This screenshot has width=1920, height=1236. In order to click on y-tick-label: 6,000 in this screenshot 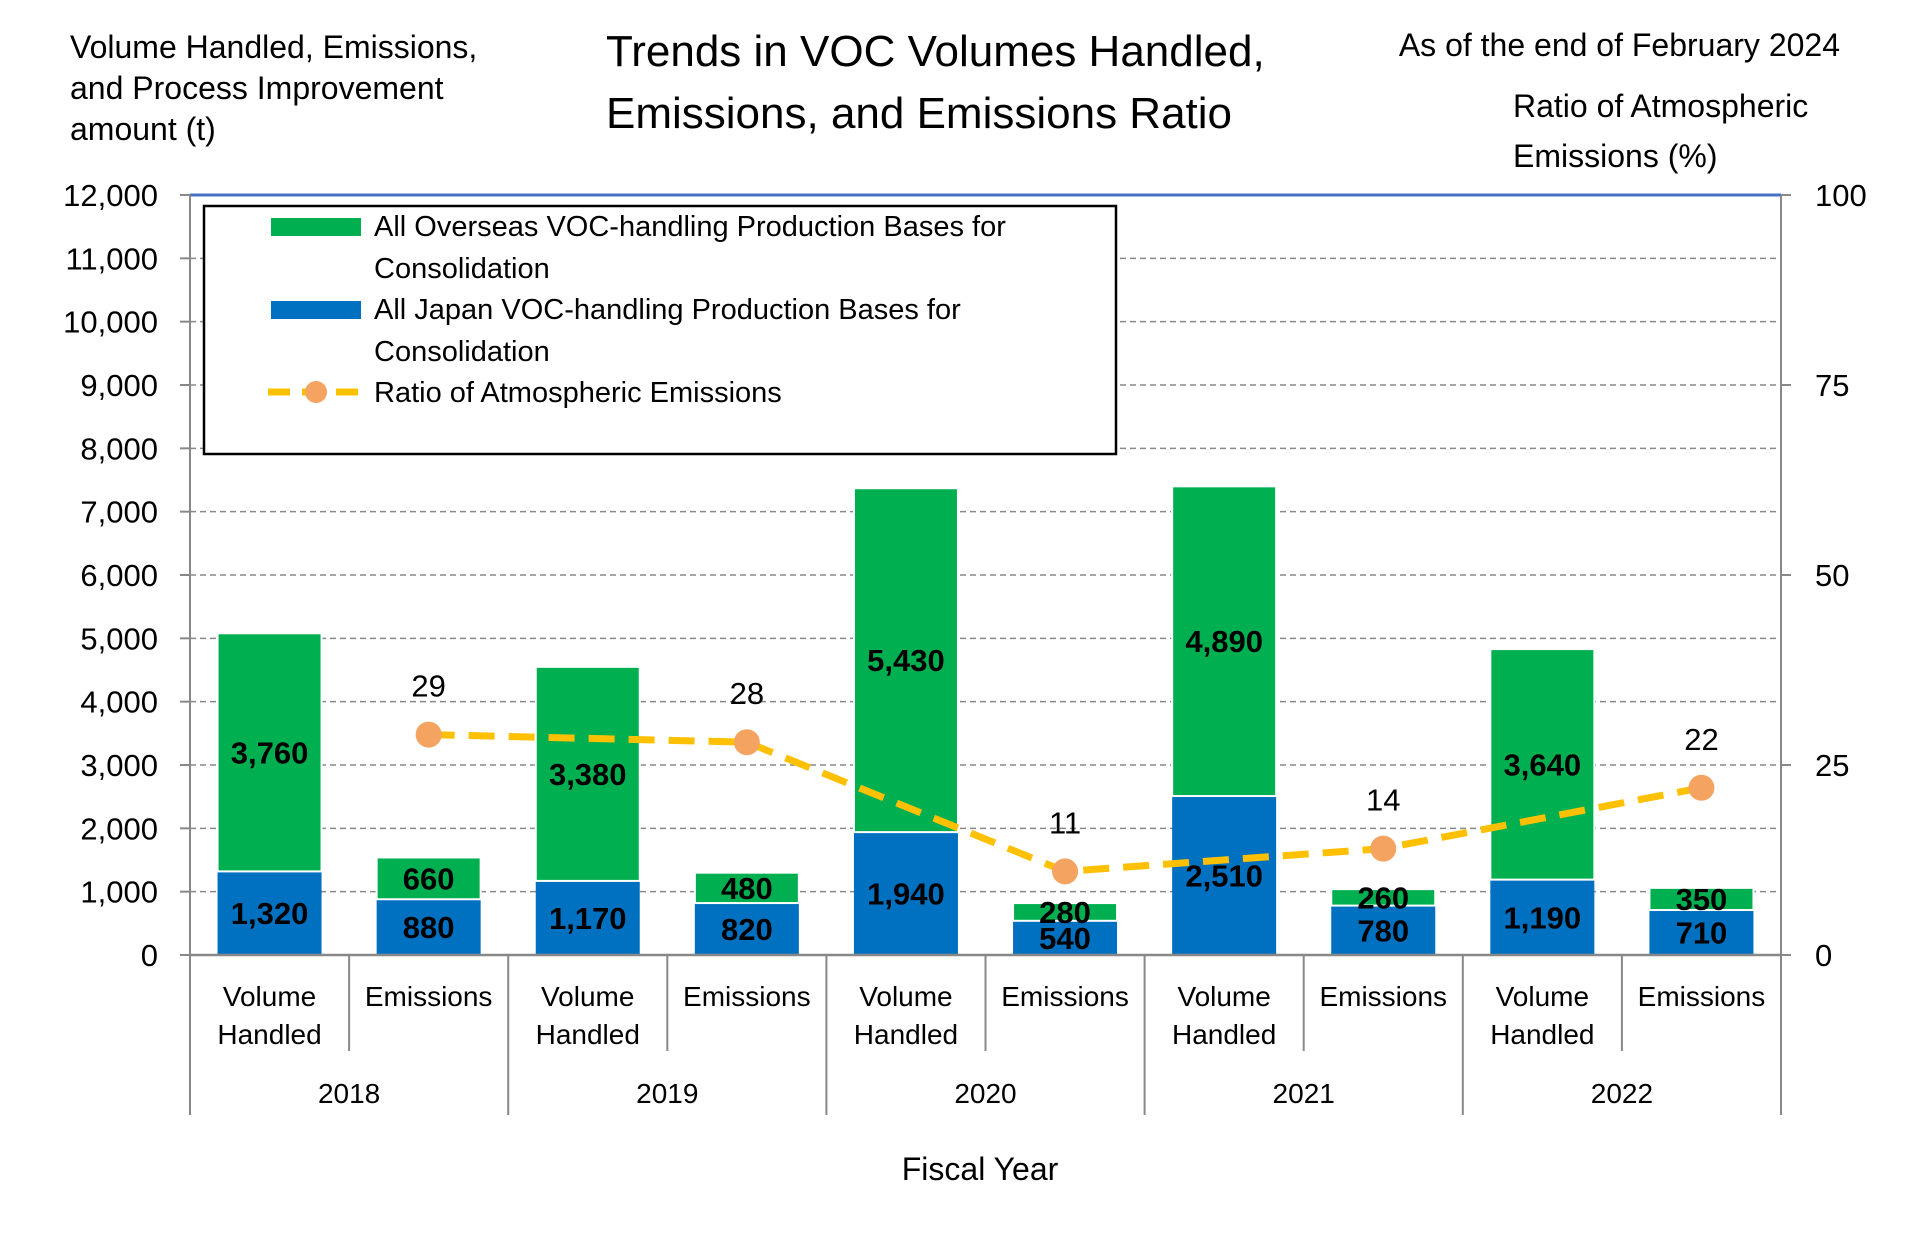, I will do `click(119, 575)`.